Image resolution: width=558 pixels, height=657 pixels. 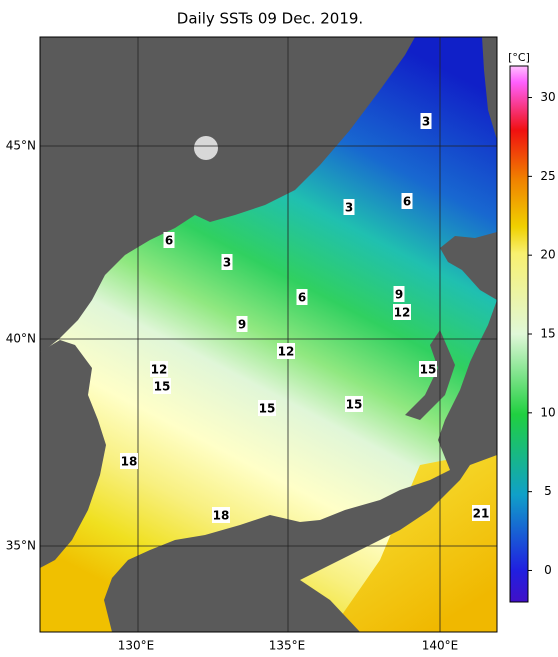 I want to click on lat-label: 40°N, so click(x=21, y=339).